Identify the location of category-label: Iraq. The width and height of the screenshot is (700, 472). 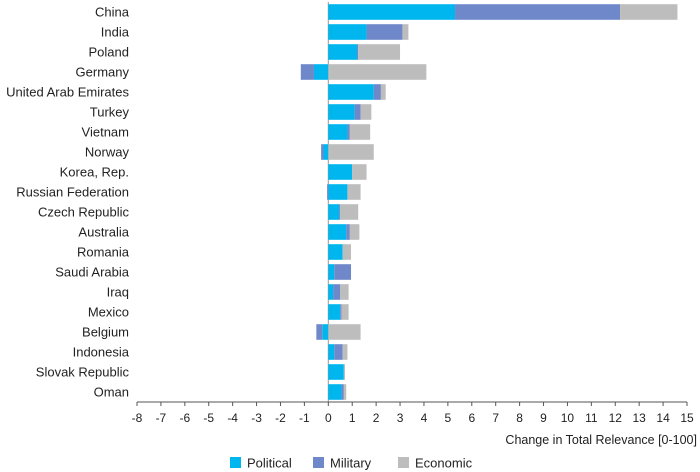
(118, 292).